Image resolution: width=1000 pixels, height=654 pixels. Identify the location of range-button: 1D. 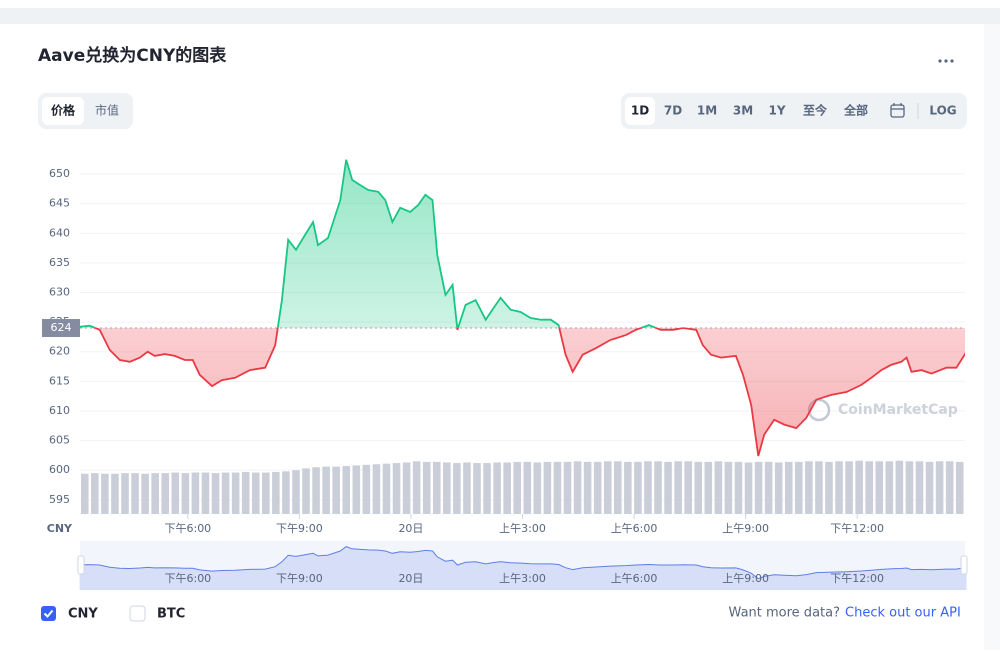
(640, 111).